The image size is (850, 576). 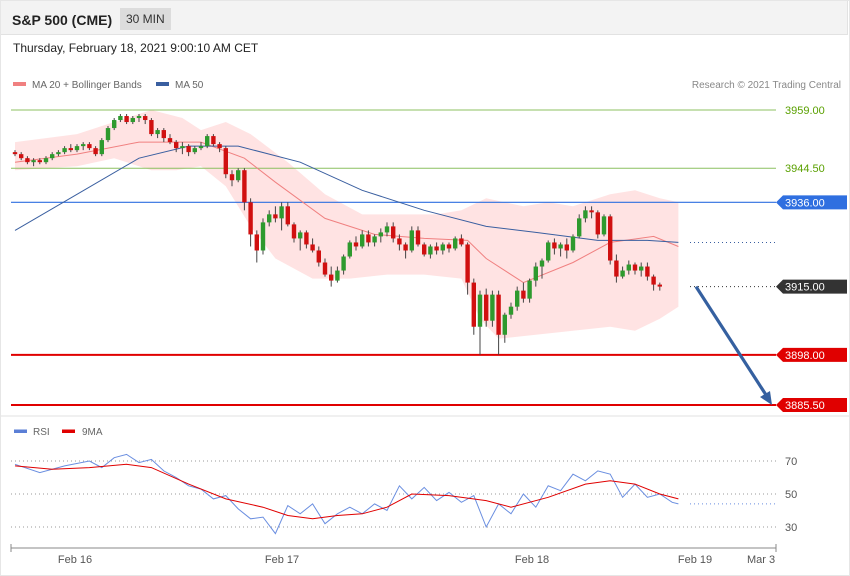 What do you see at coordinates (805, 203) in the screenshot?
I see `level-label: 3936.00` at bounding box center [805, 203].